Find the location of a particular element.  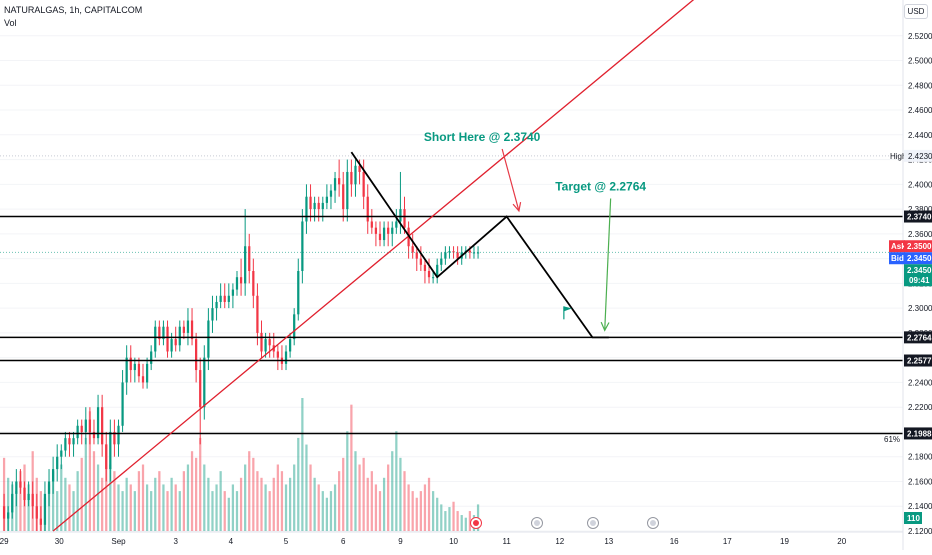

level-label: 2.2577 is located at coordinates (919, 361).